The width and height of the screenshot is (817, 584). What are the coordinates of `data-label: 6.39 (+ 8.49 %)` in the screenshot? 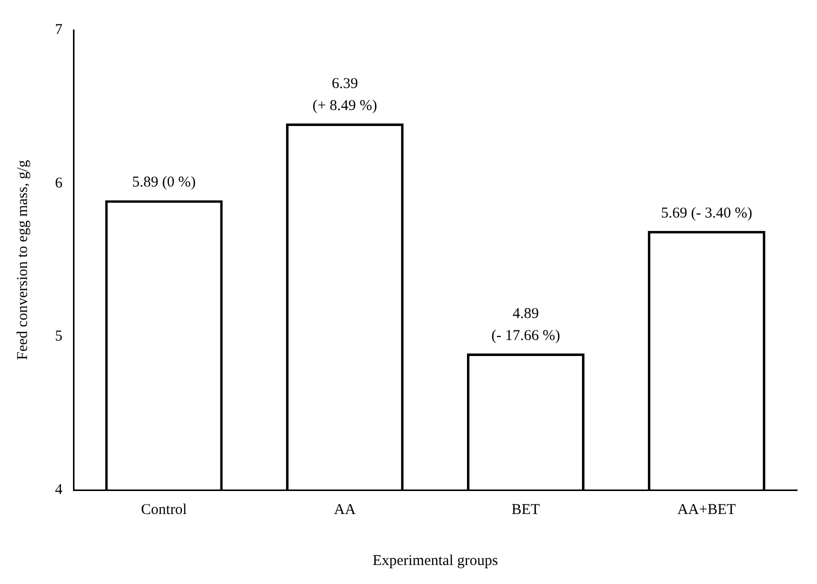 It's located at (345, 95).